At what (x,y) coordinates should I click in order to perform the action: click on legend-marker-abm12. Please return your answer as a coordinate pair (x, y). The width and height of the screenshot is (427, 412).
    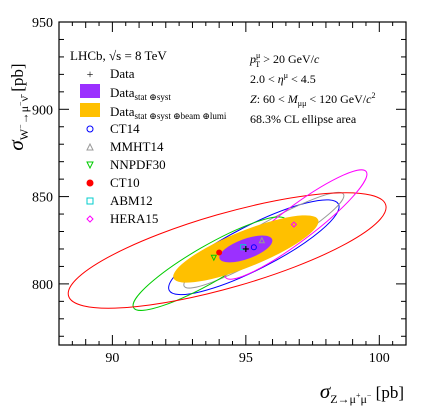
    Looking at the image, I should click on (90, 201).